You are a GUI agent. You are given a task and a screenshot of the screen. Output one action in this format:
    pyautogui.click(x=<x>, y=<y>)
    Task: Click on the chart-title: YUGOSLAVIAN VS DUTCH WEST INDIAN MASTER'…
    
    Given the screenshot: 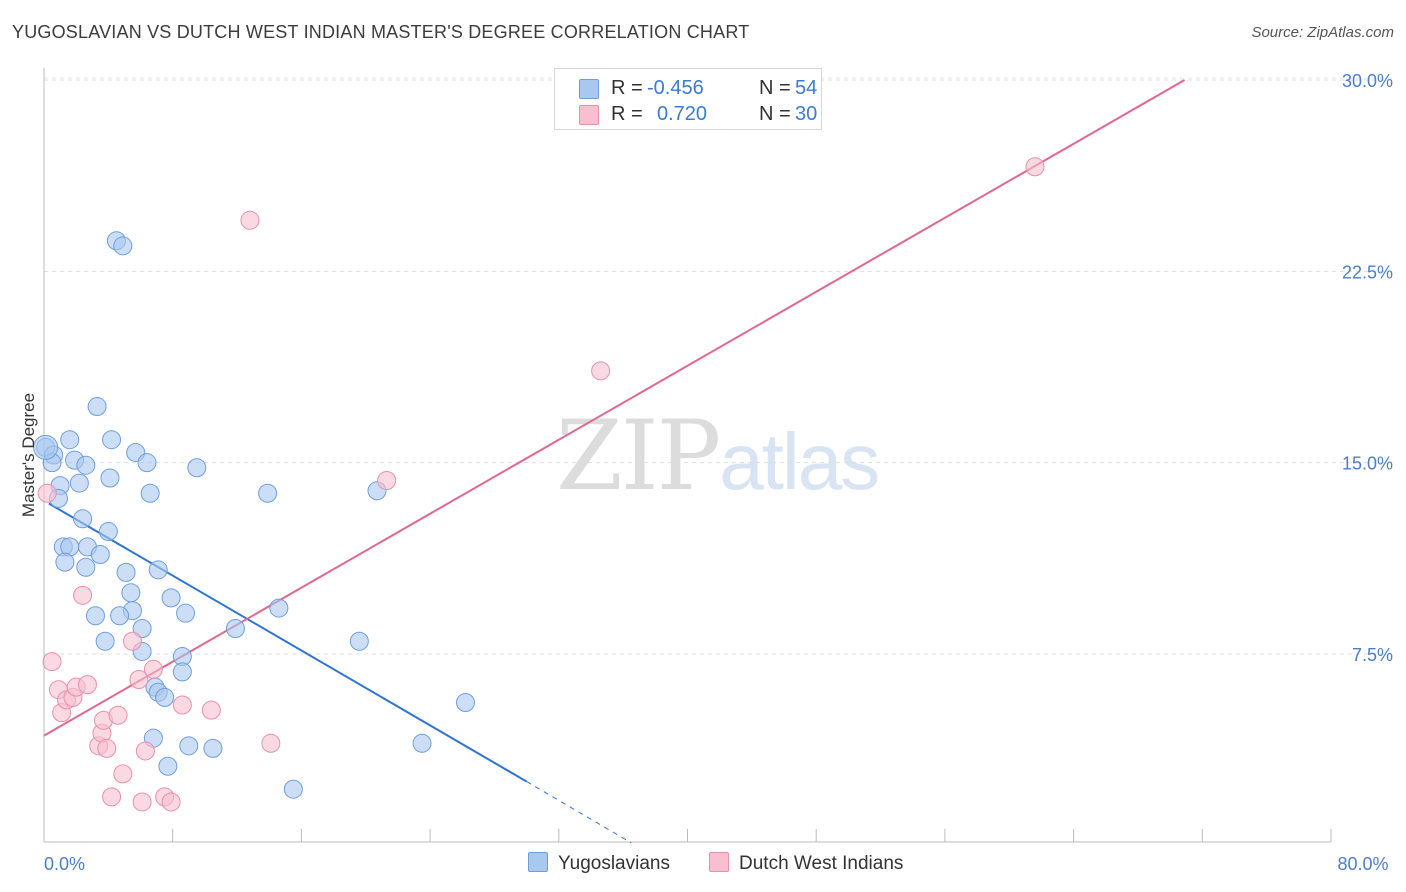 What is the action you would take?
    pyautogui.click(x=381, y=32)
    